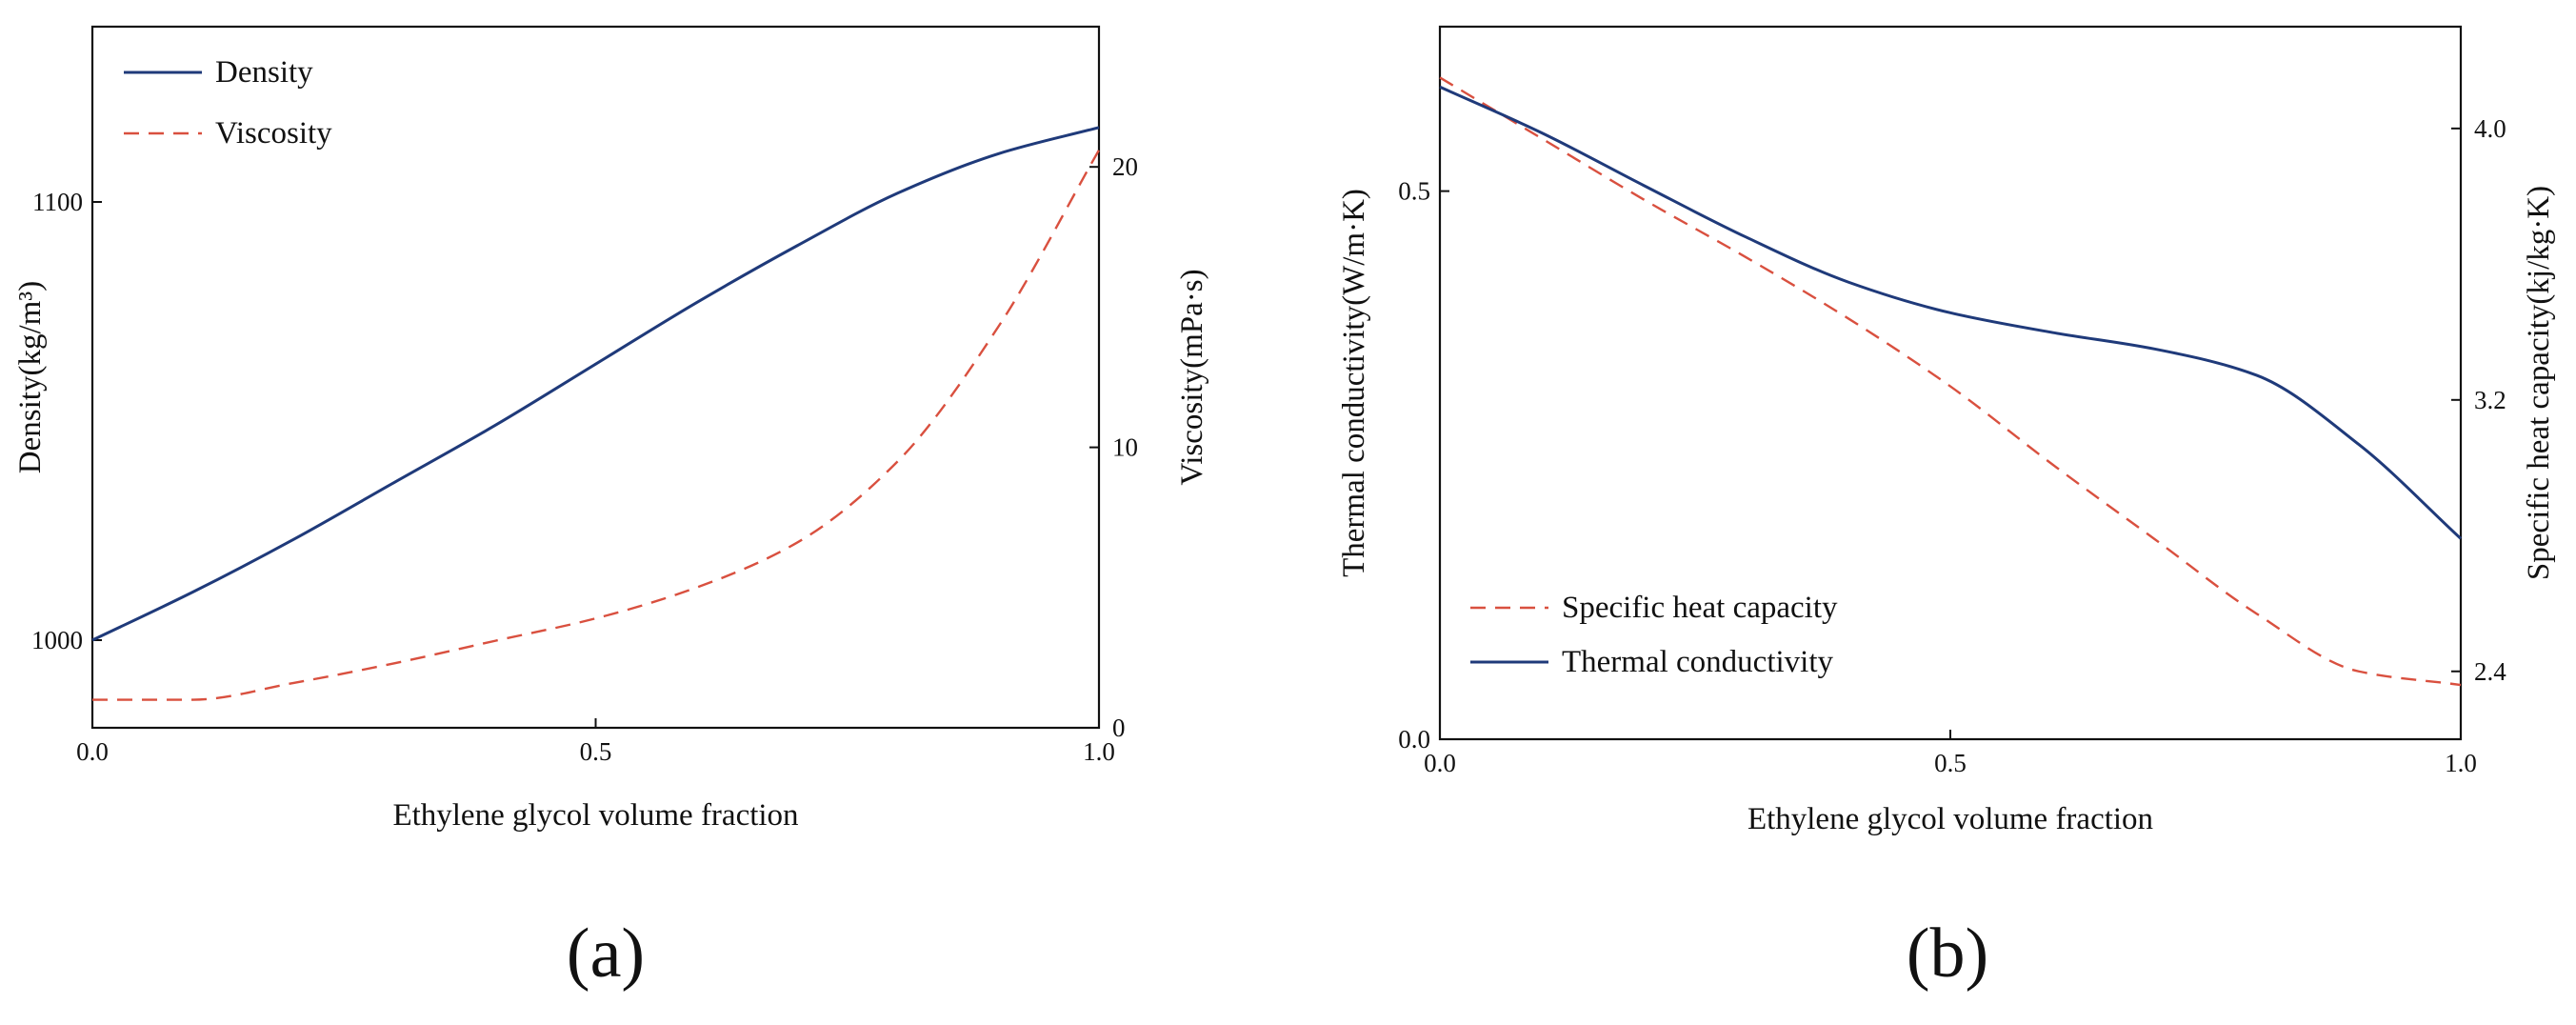 The image size is (2576, 1025). Describe the element at coordinates (2490, 129) in the screenshot. I see `y-right-tick-label: 4.0` at that location.